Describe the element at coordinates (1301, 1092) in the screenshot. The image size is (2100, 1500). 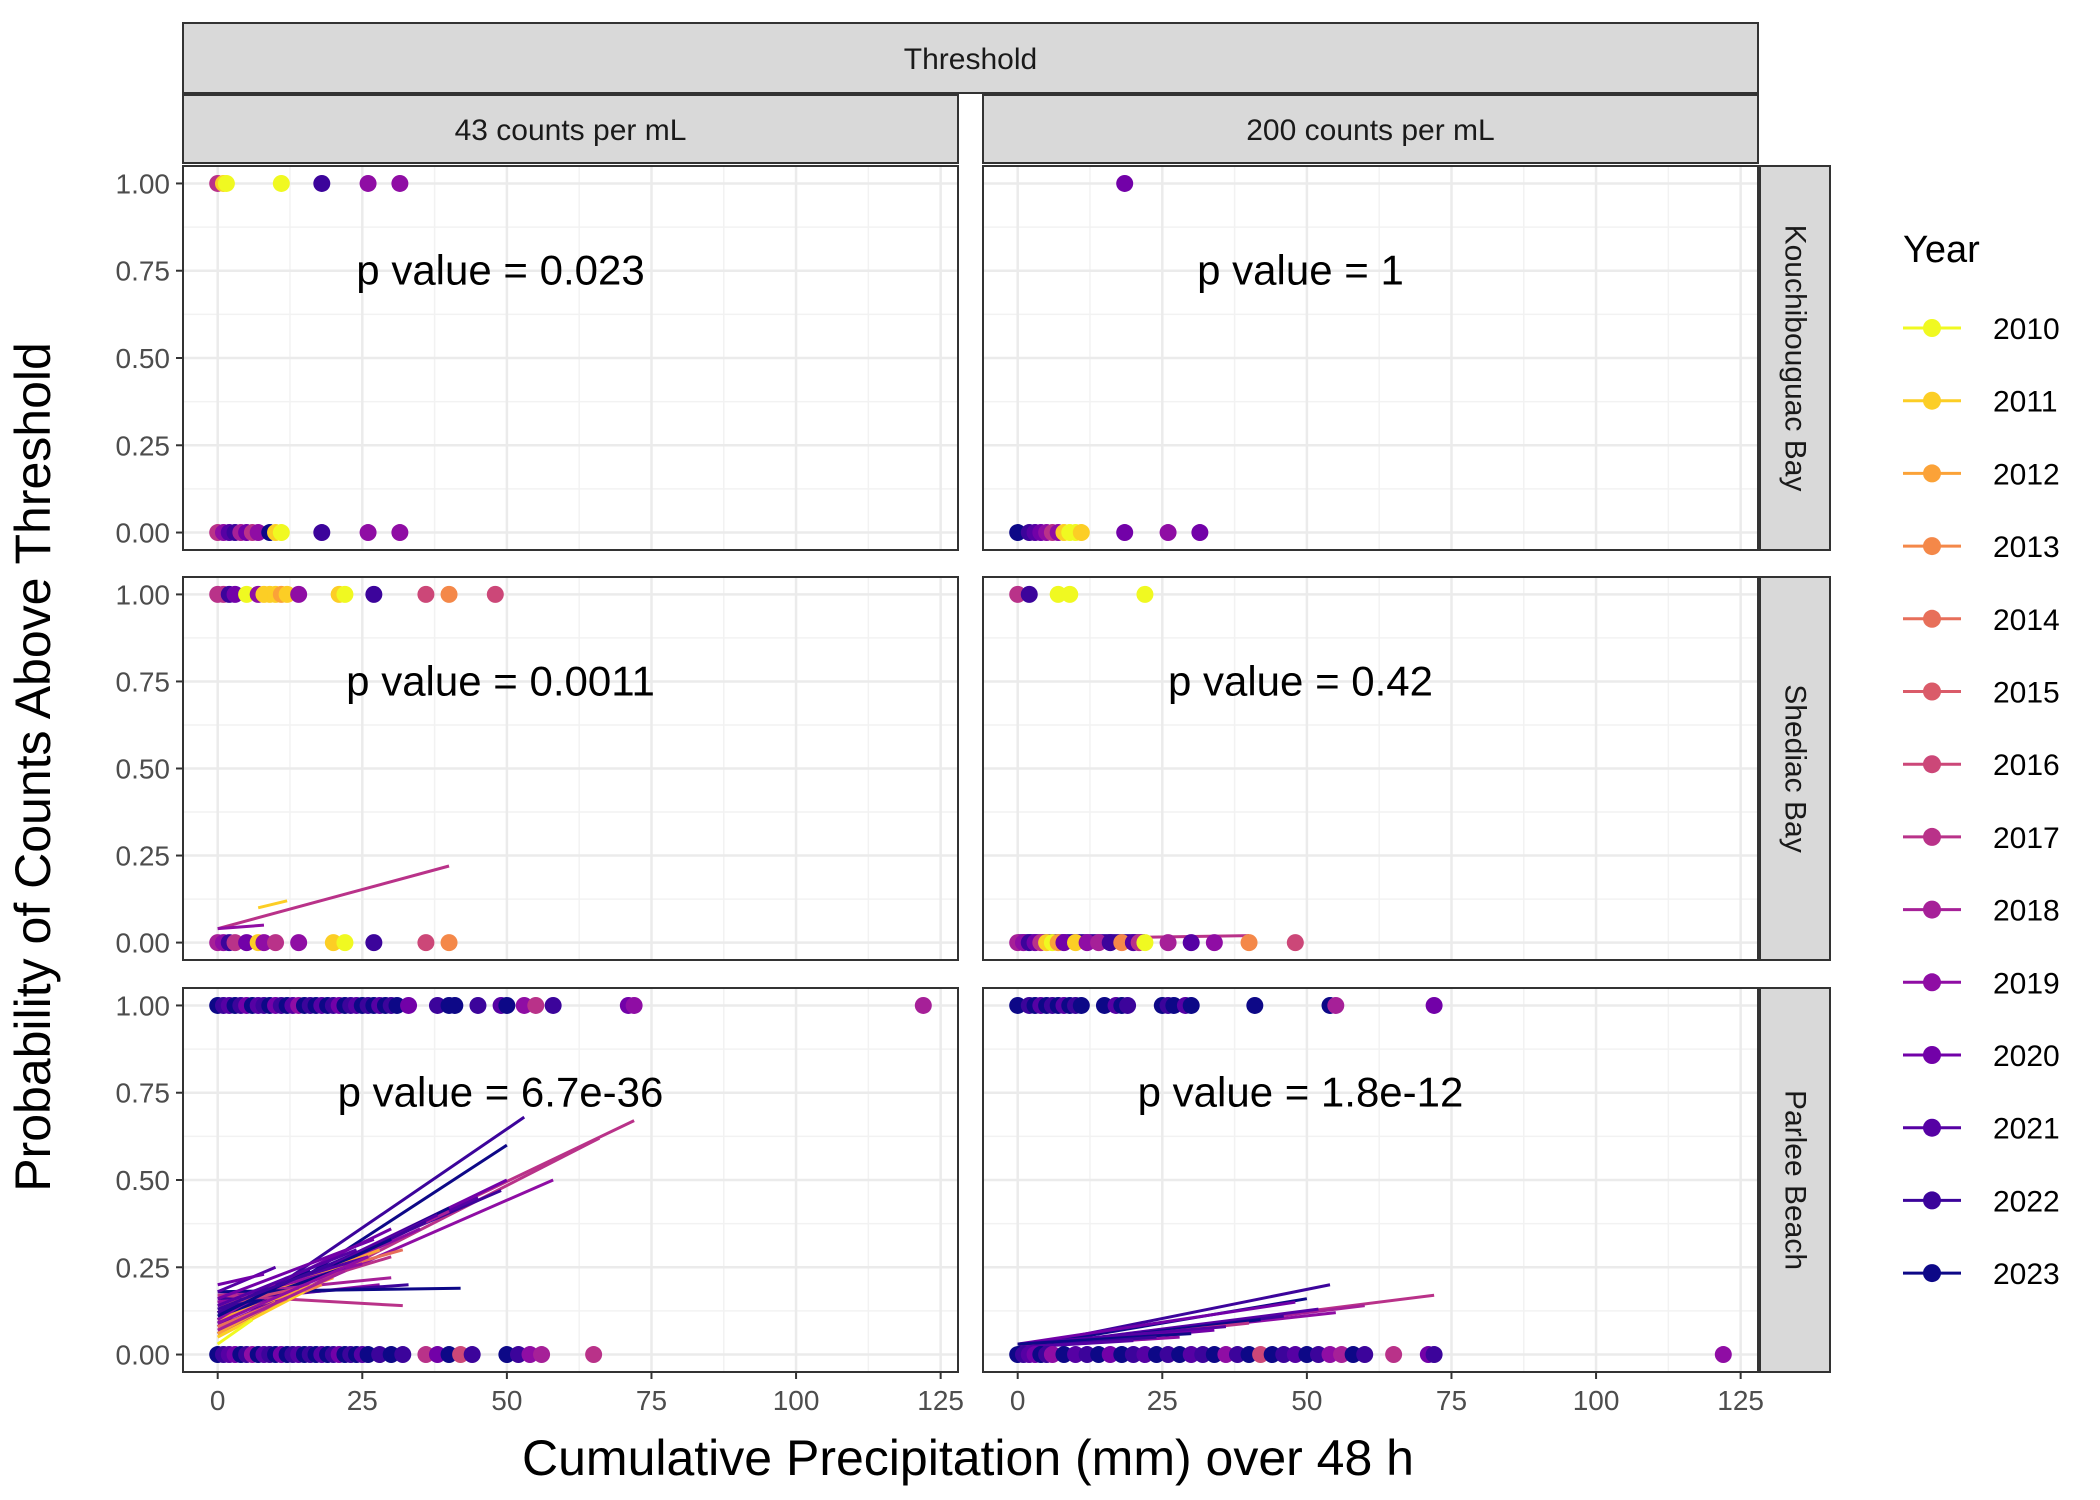
I see `p-value-label: p value = 1.8e-12` at that location.